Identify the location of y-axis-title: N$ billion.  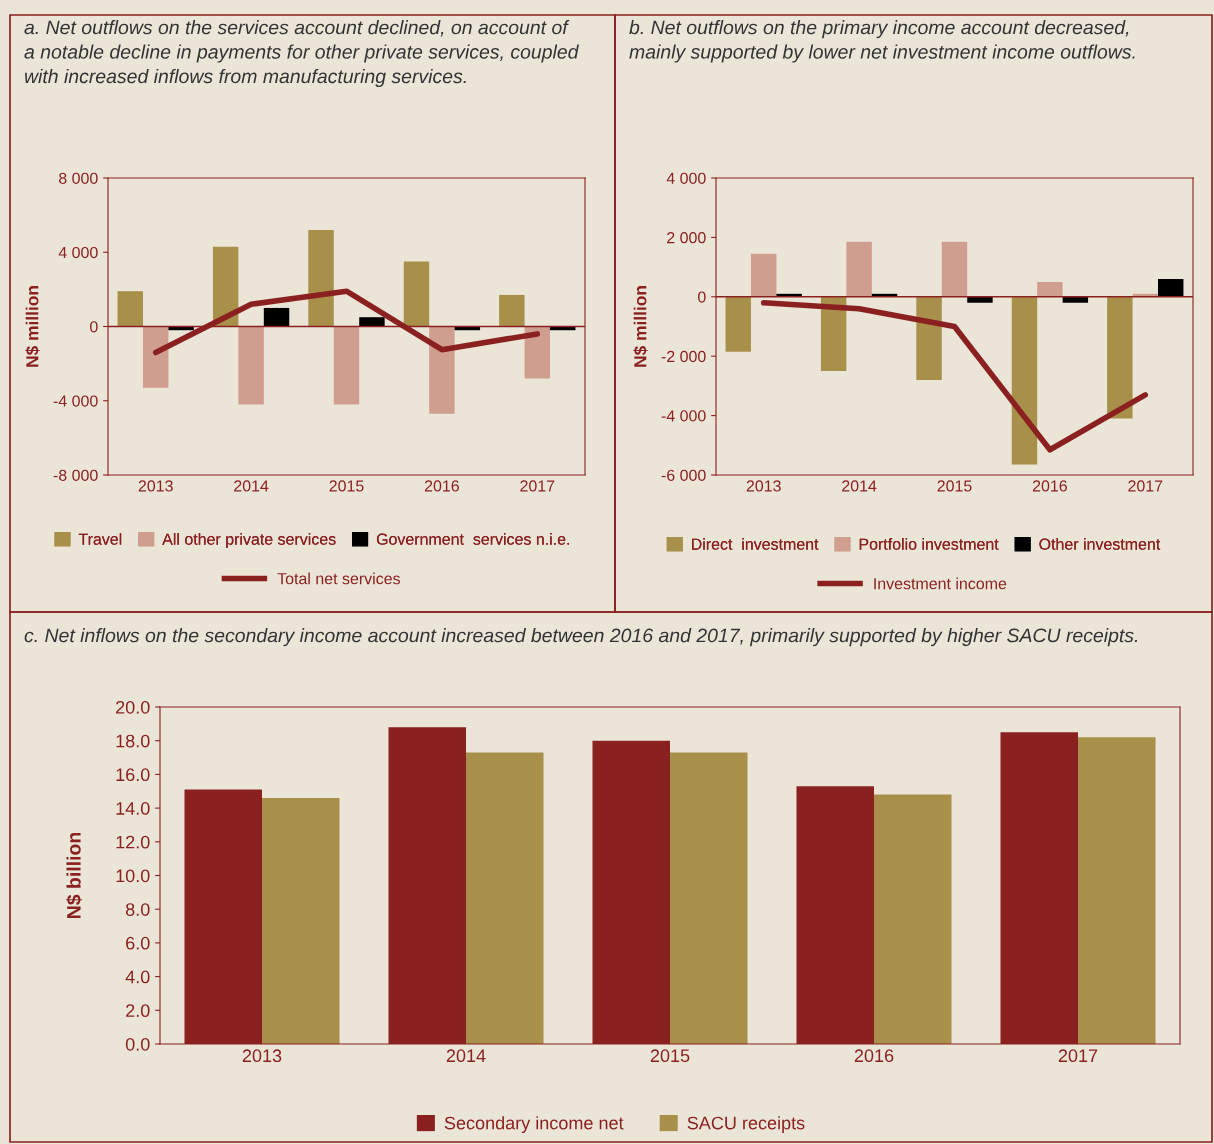
(74, 875).